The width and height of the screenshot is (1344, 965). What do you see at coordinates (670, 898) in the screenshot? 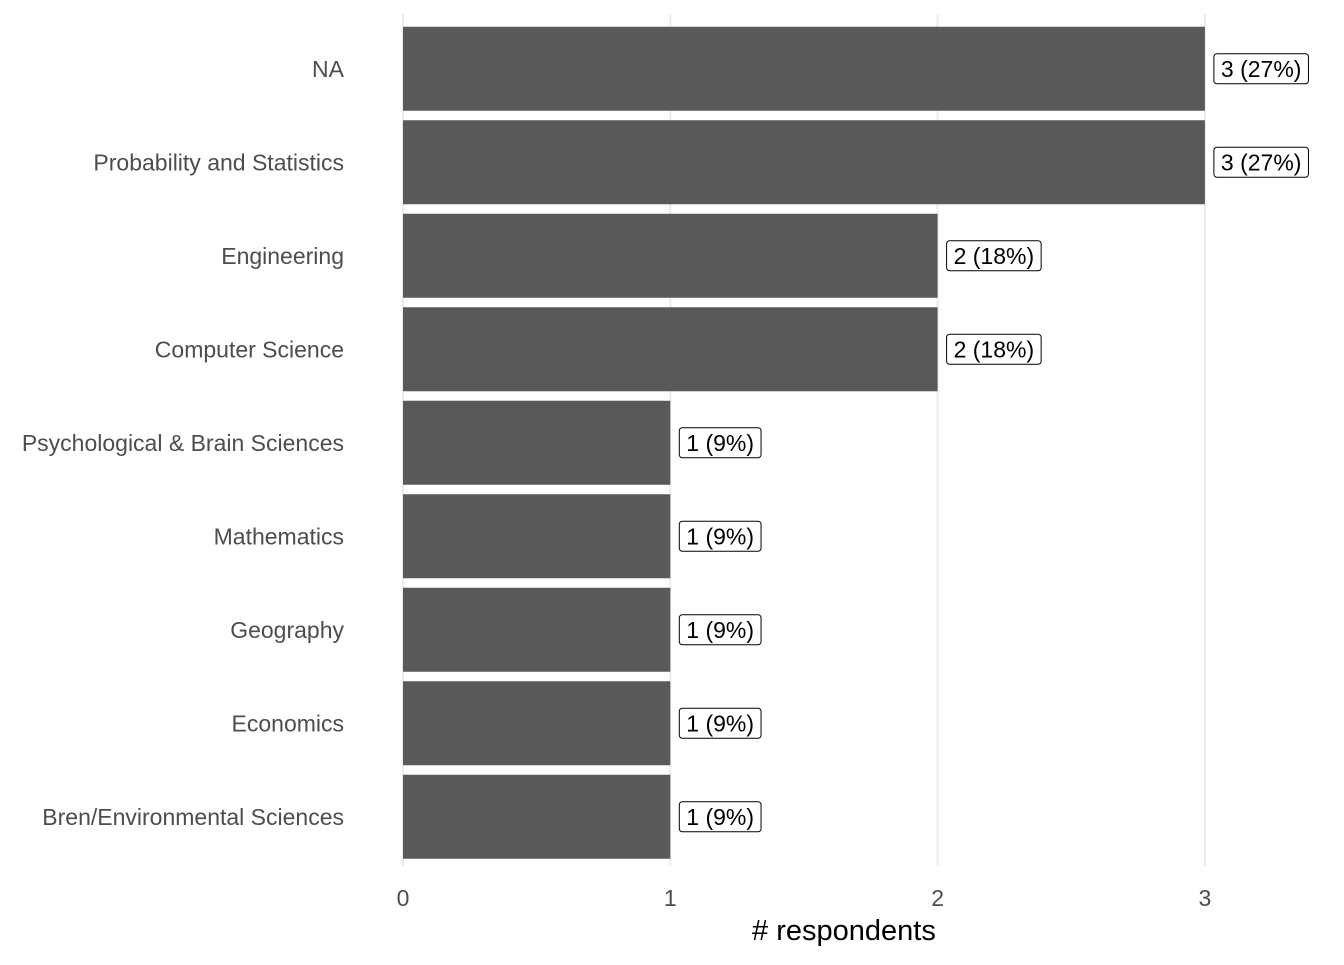
I see `x-tick-label: 1` at bounding box center [670, 898].